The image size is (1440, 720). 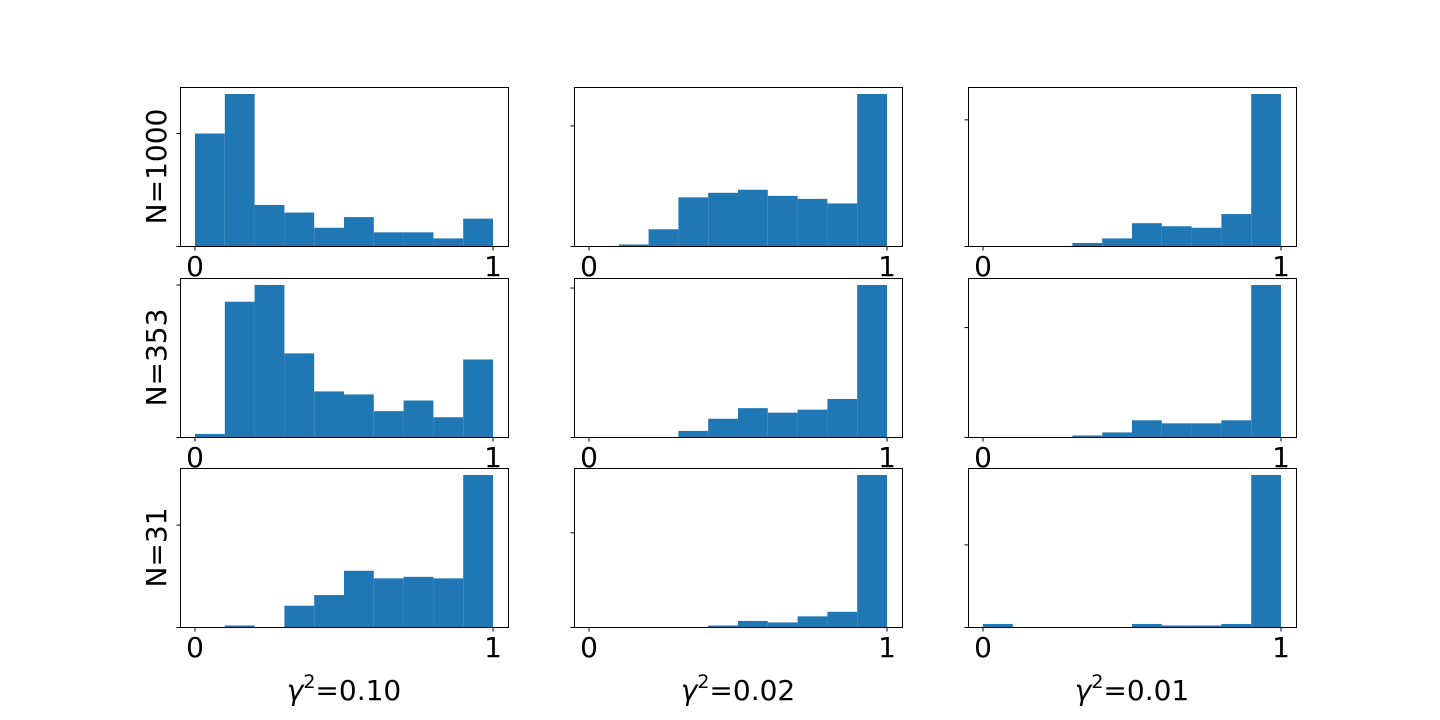 What do you see at coordinates (344, 689) in the screenshot?
I see `column-label: γ2=0.10` at bounding box center [344, 689].